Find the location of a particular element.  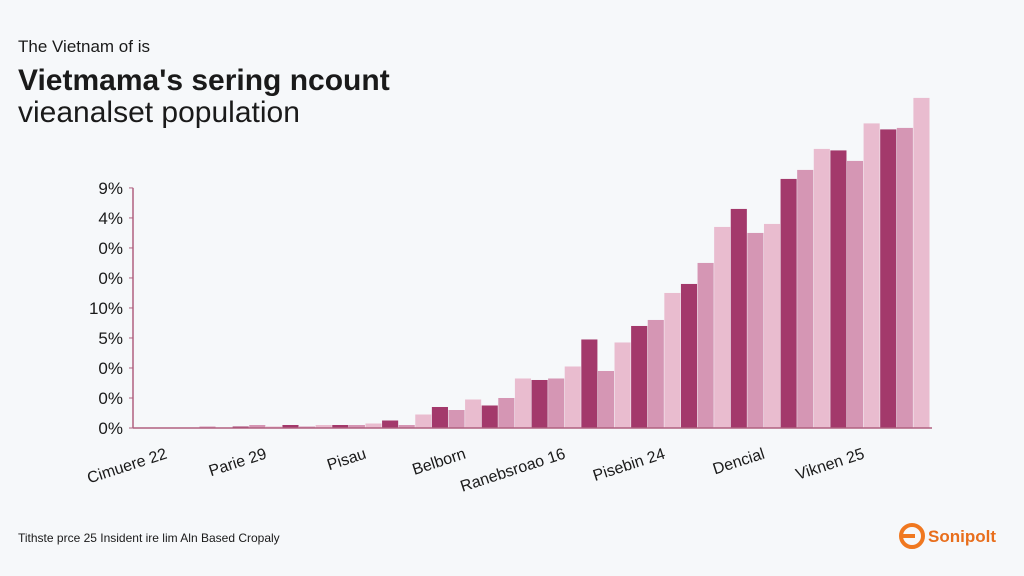

brand: Sonipolt is located at coordinates (962, 536).